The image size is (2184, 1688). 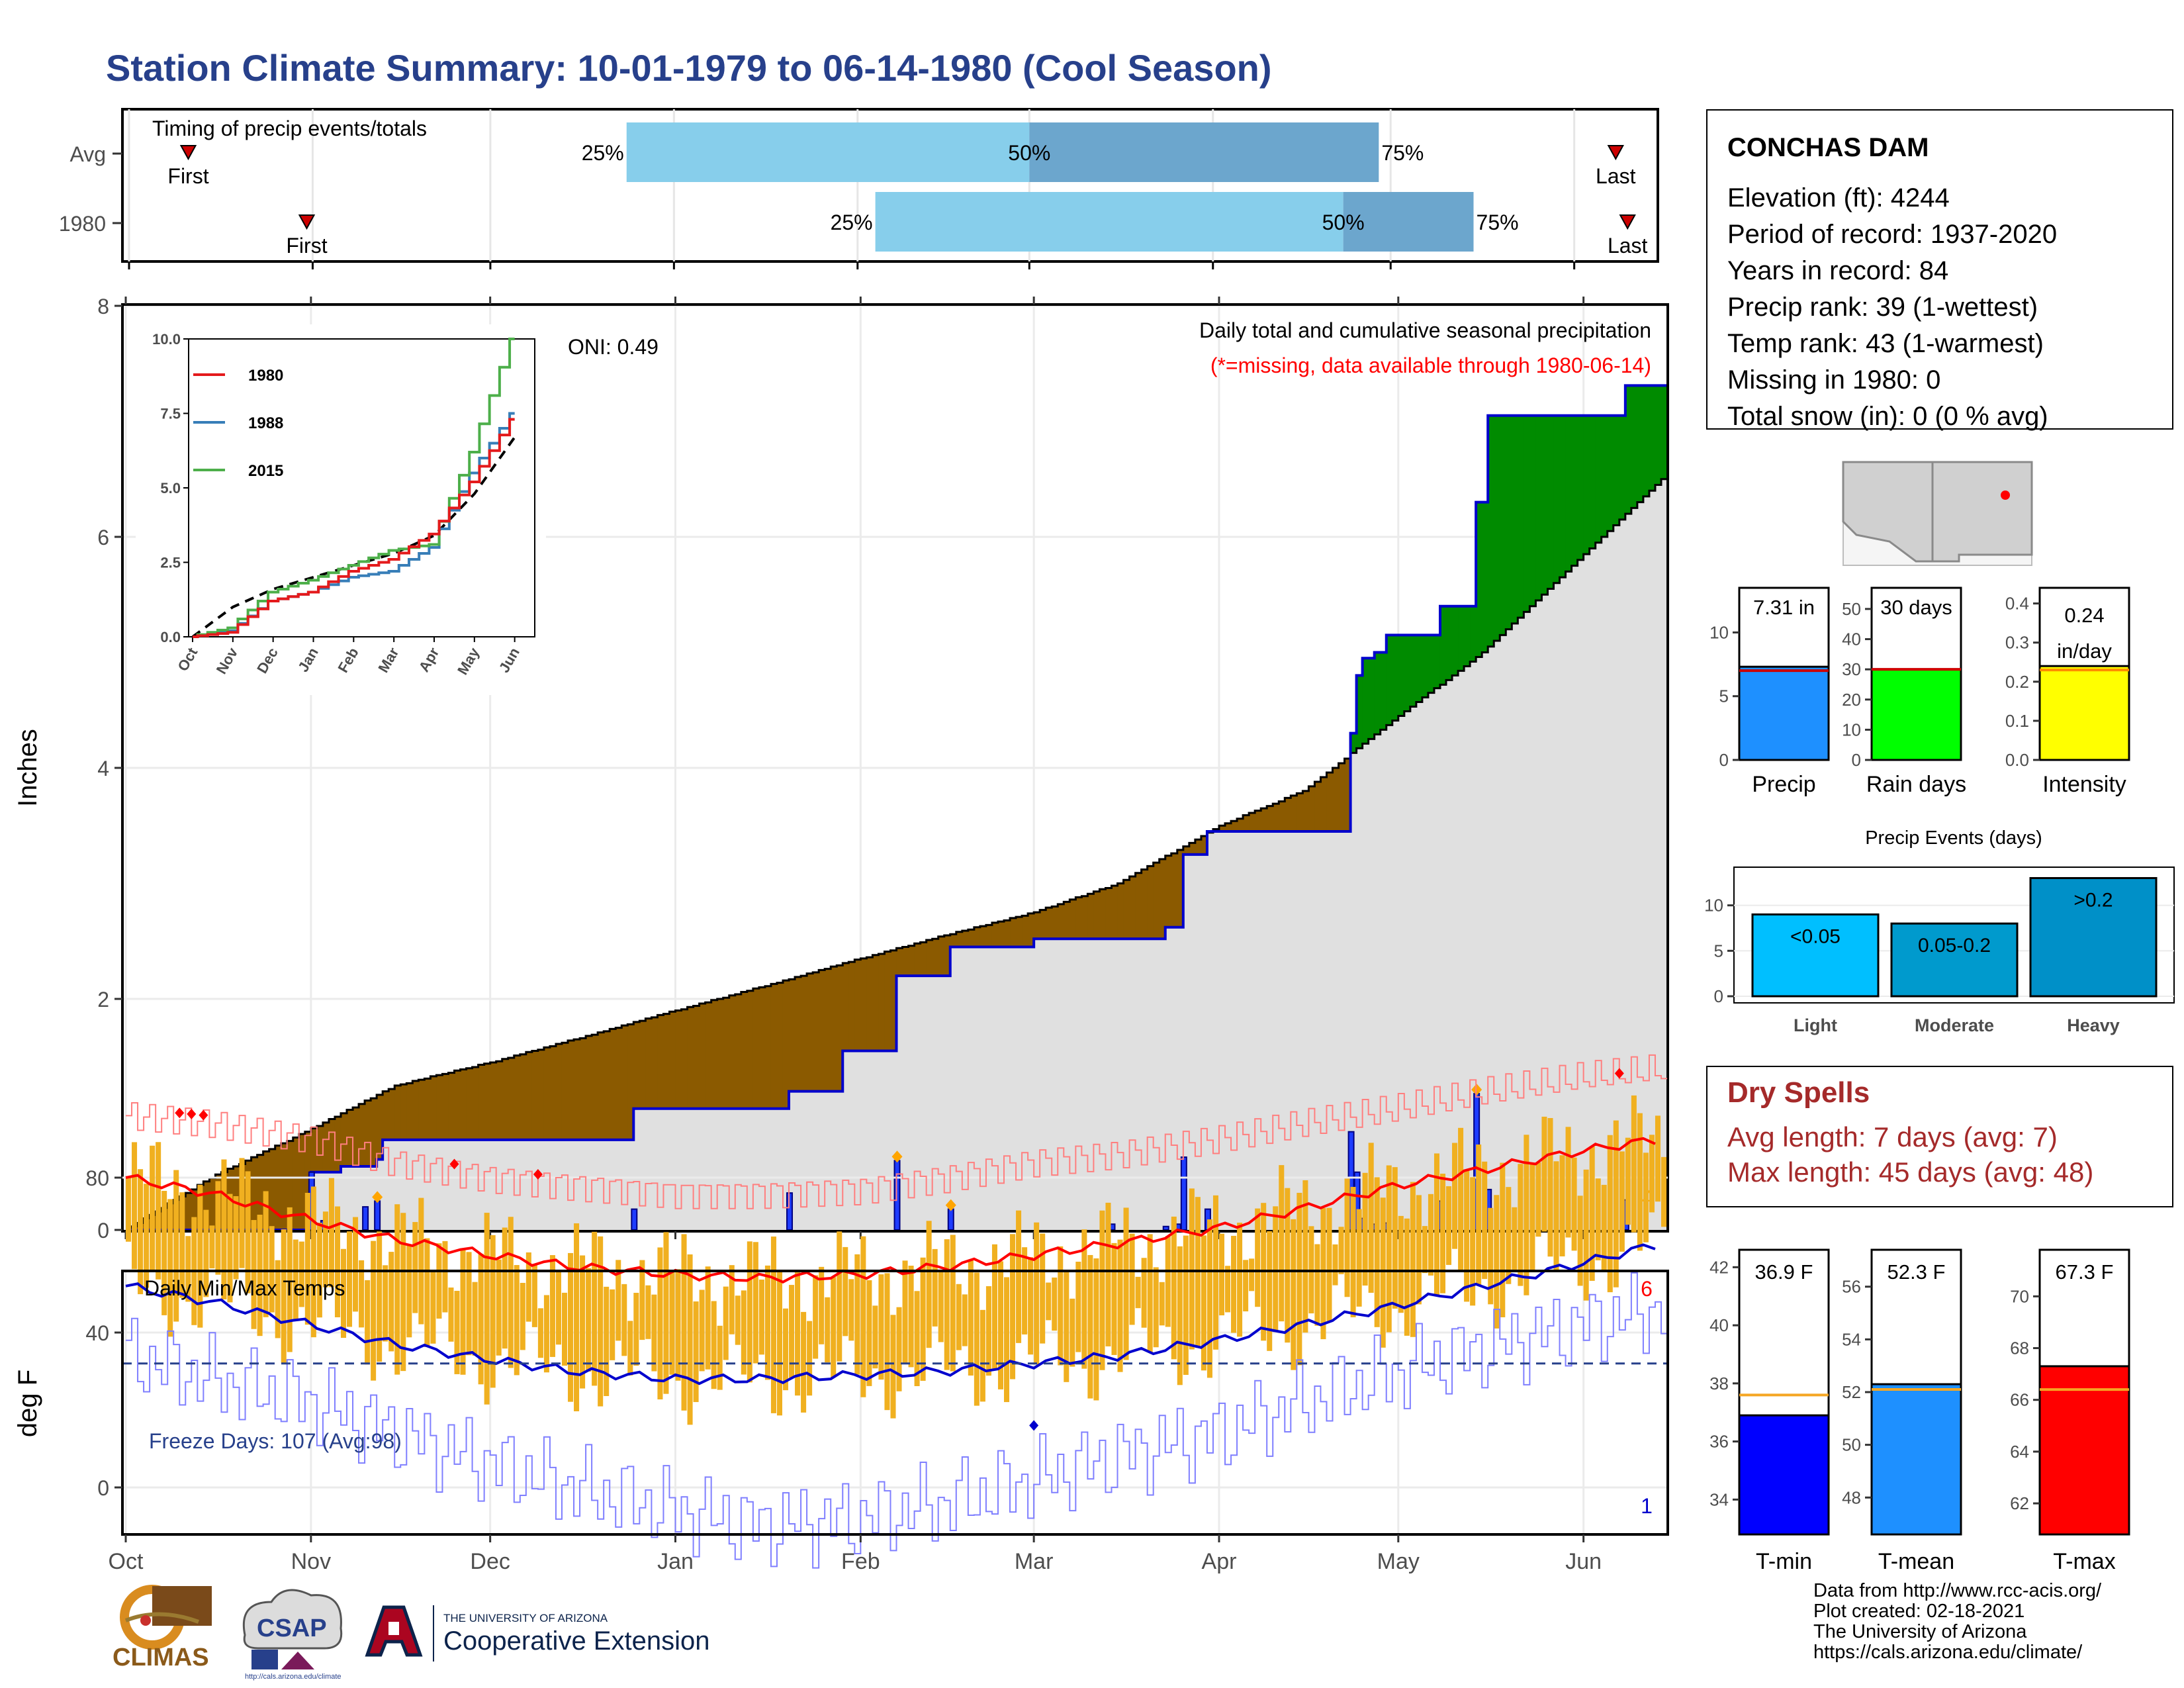 What do you see at coordinates (2005, 495) in the screenshot?
I see `station-location-marker` at bounding box center [2005, 495].